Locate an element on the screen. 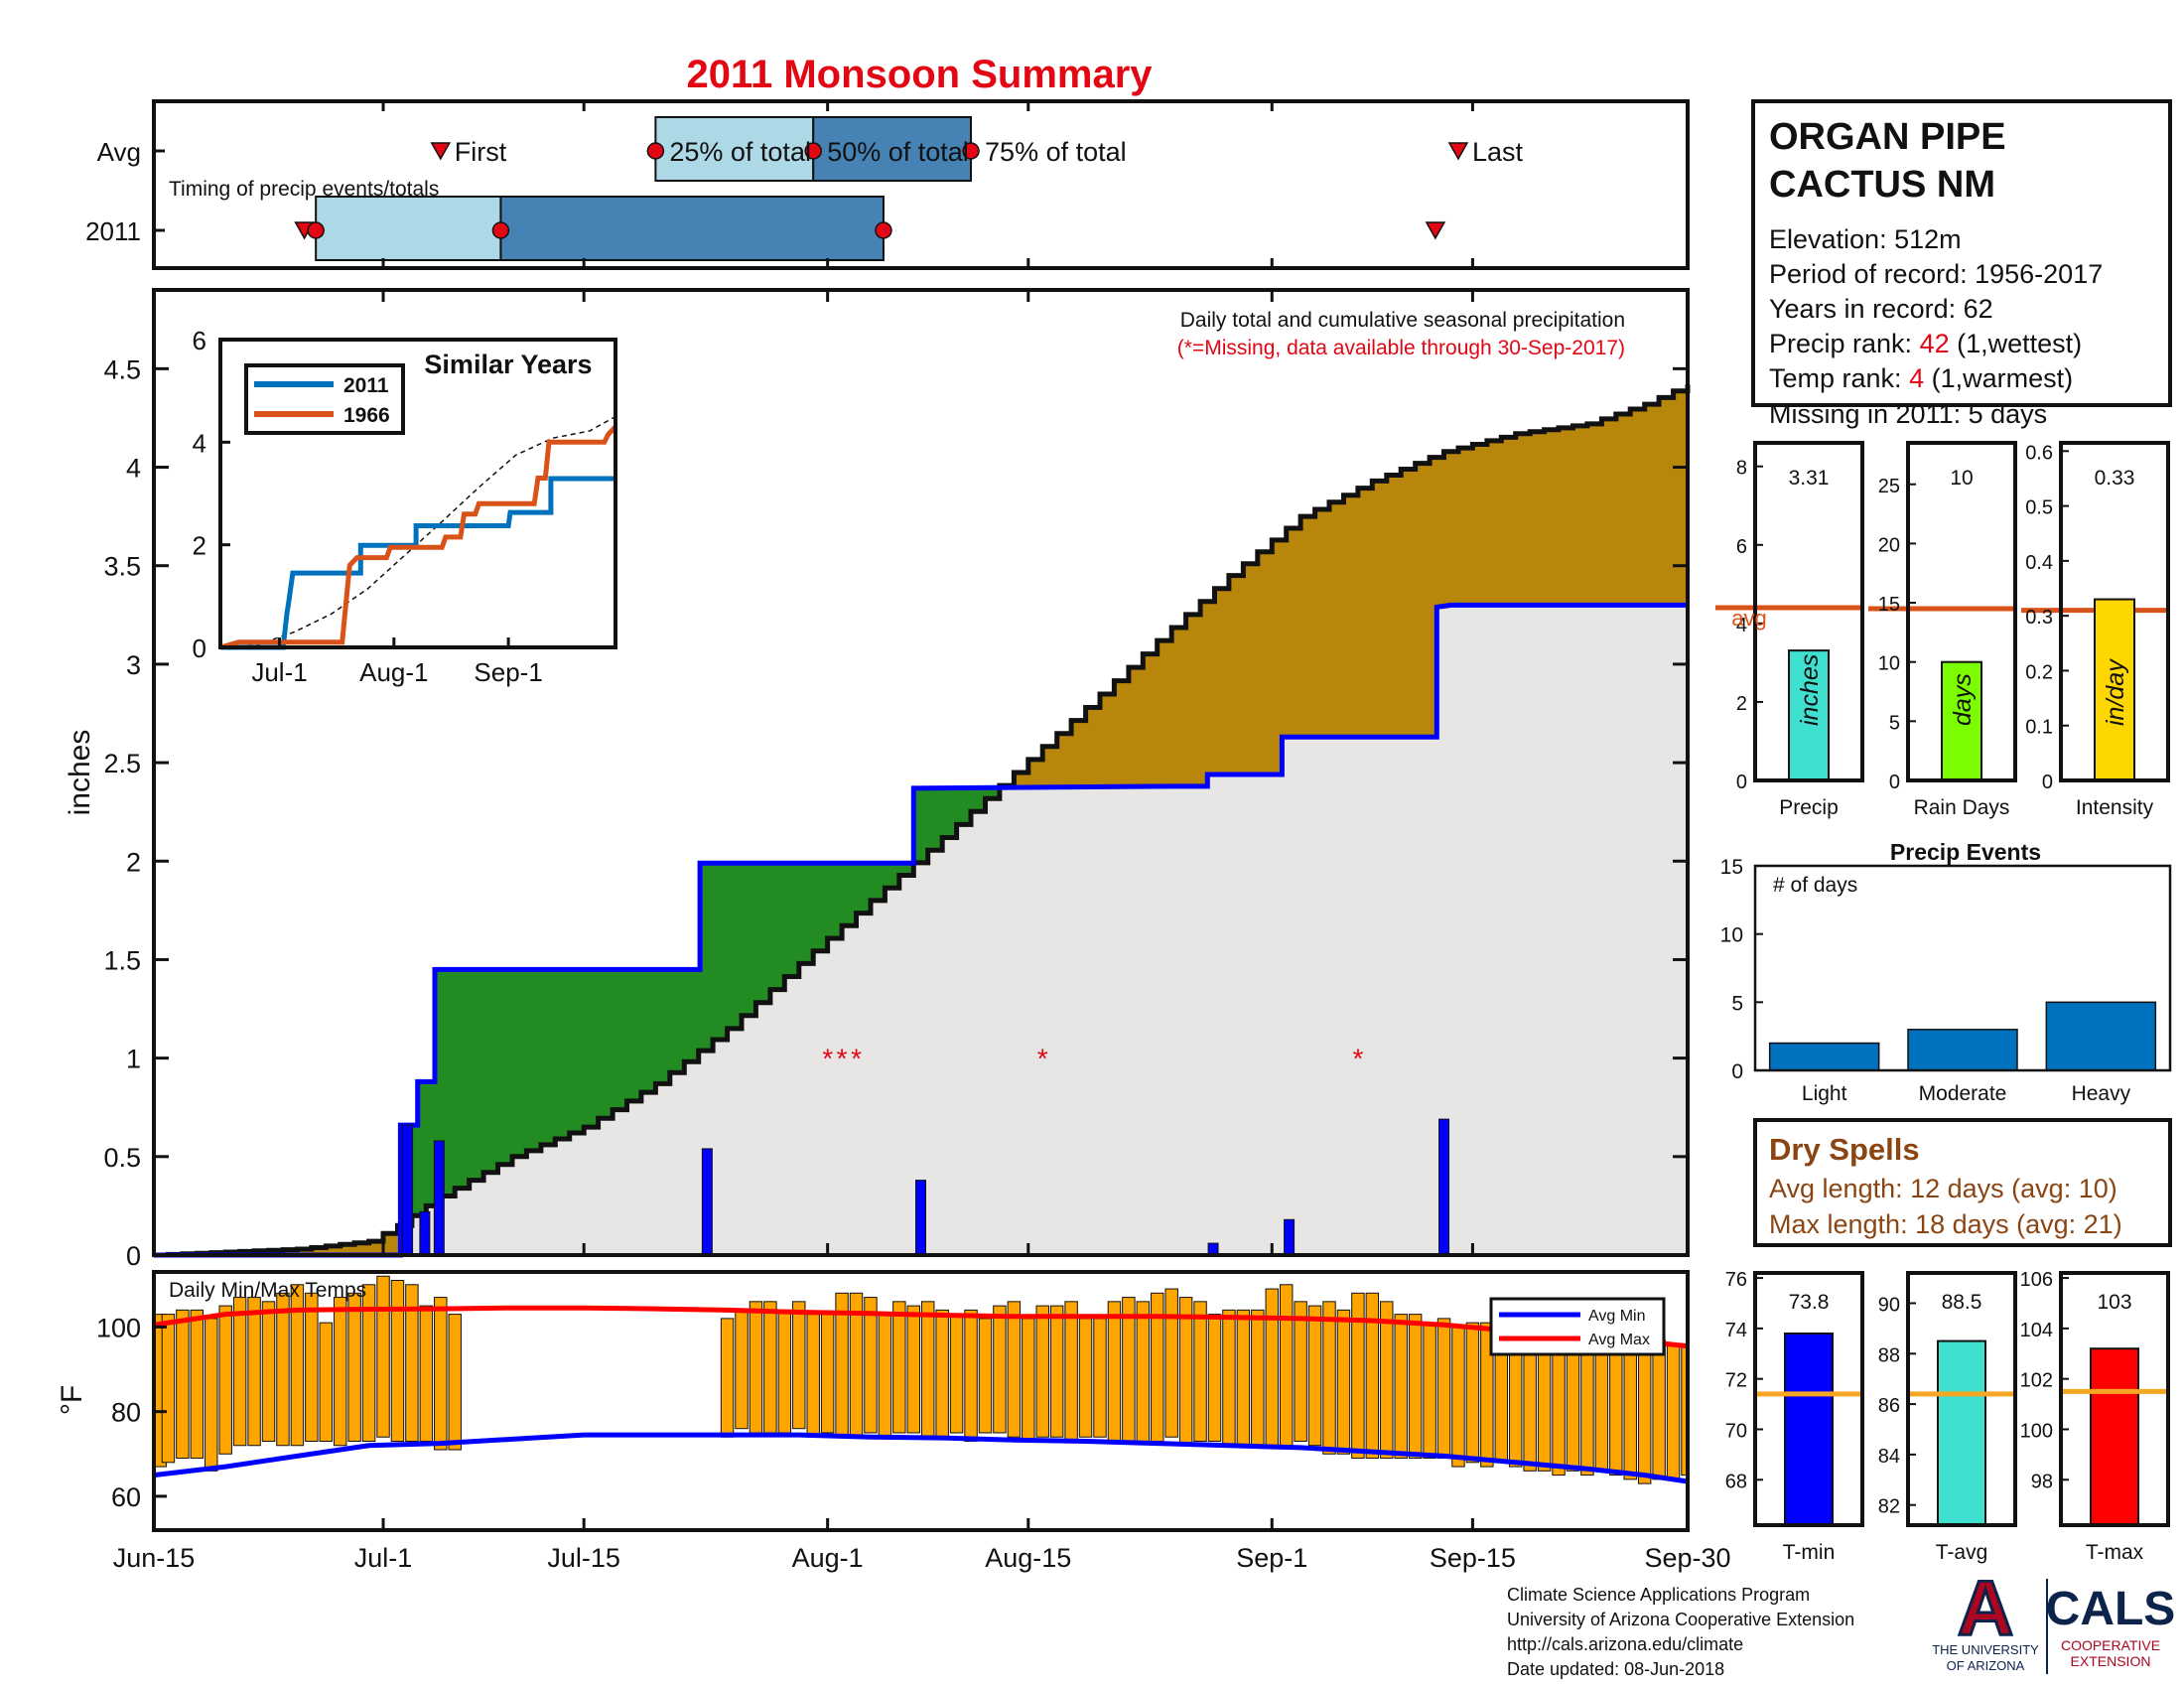  temp-summary-label-T-min: T-min is located at coordinates (1809, 1552).